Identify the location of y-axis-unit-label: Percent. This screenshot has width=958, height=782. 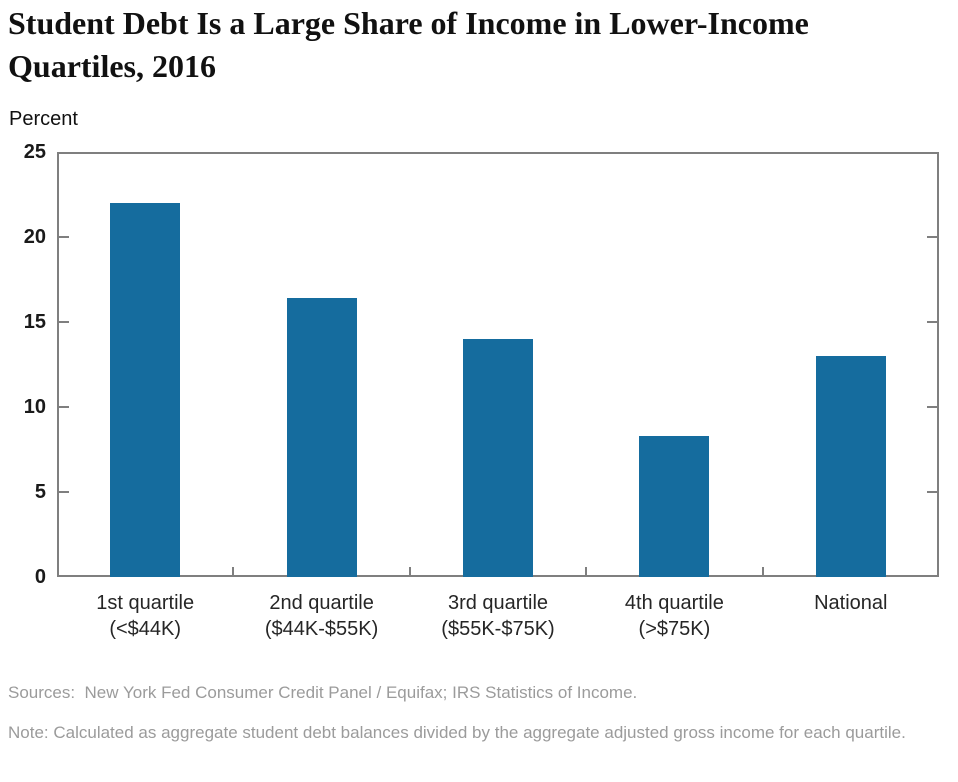
(43, 119).